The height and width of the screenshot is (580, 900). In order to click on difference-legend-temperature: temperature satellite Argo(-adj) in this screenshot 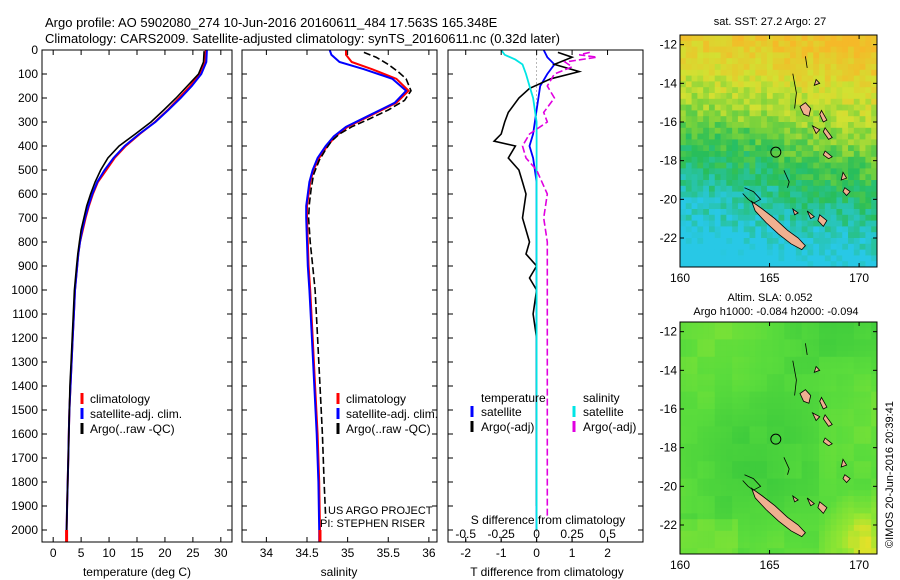, I will do `click(508, 412)`.